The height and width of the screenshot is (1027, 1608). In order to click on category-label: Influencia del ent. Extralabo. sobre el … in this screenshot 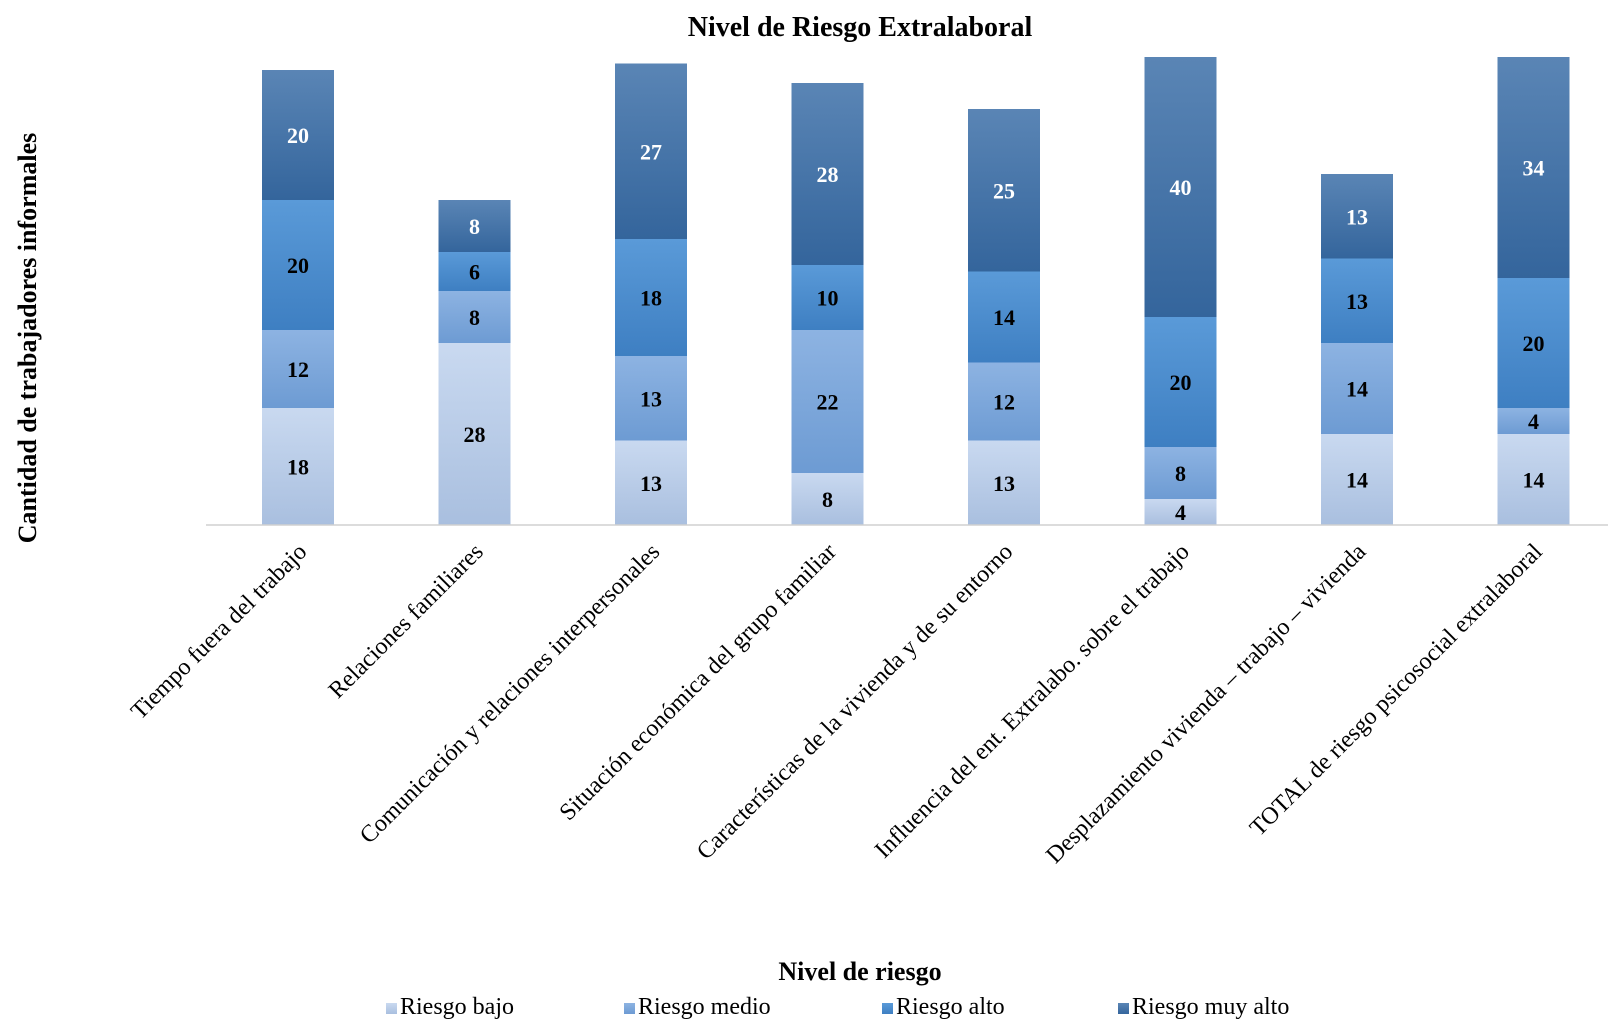, I will do `click(1032, 701)`.